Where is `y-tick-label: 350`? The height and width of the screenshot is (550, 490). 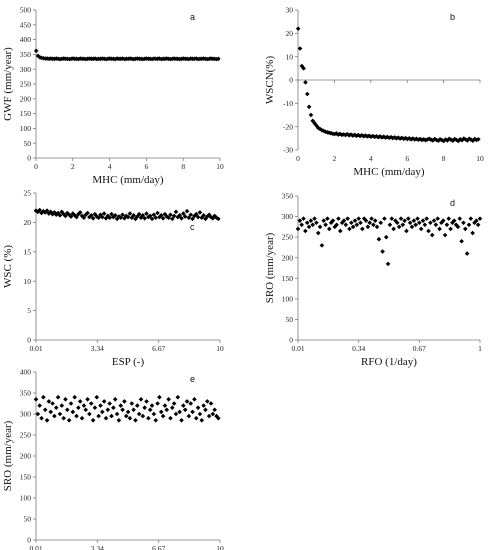 y-tick-label: 350 is located at coordinates (26, 393).